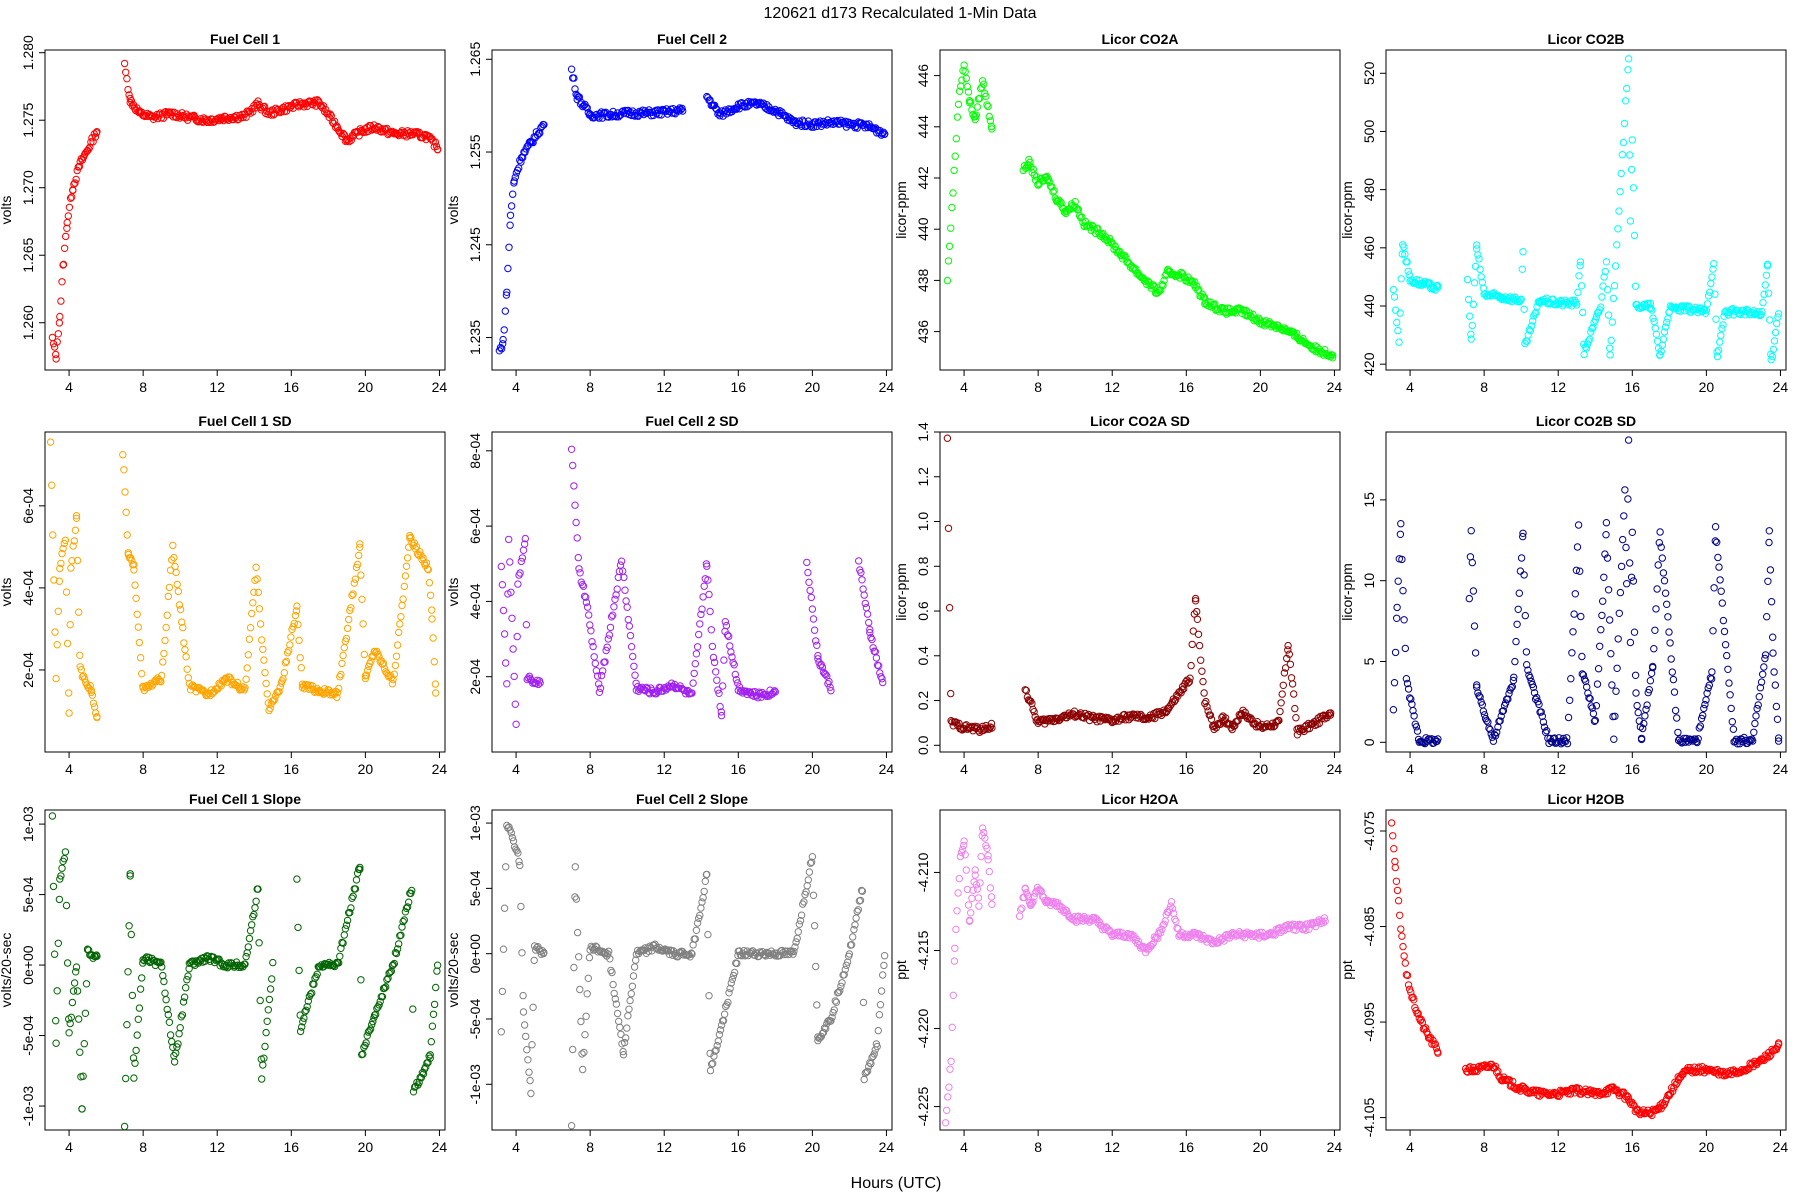 The height and width of the screenshot is (1200, 1800). What do you see at coordinates (1369, 500) in the screenshot?
I see `y-tick-label: 15` at bounding box center [1369, 500].